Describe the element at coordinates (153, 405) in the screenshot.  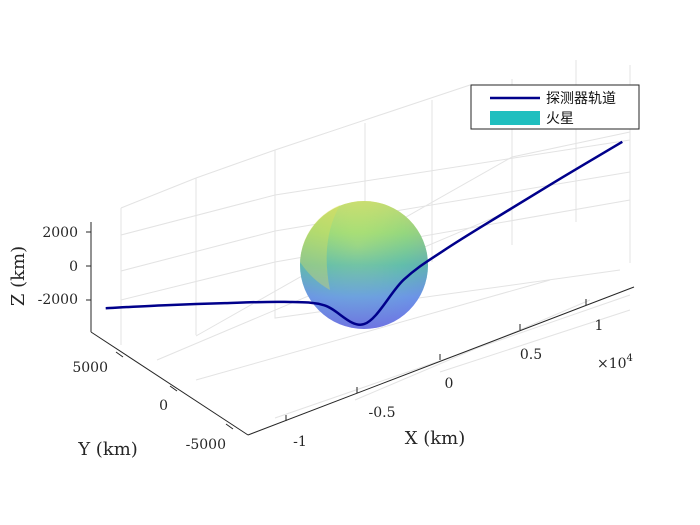
I see `y-axis: 5000 0 -5000 Y (km)` at that location.